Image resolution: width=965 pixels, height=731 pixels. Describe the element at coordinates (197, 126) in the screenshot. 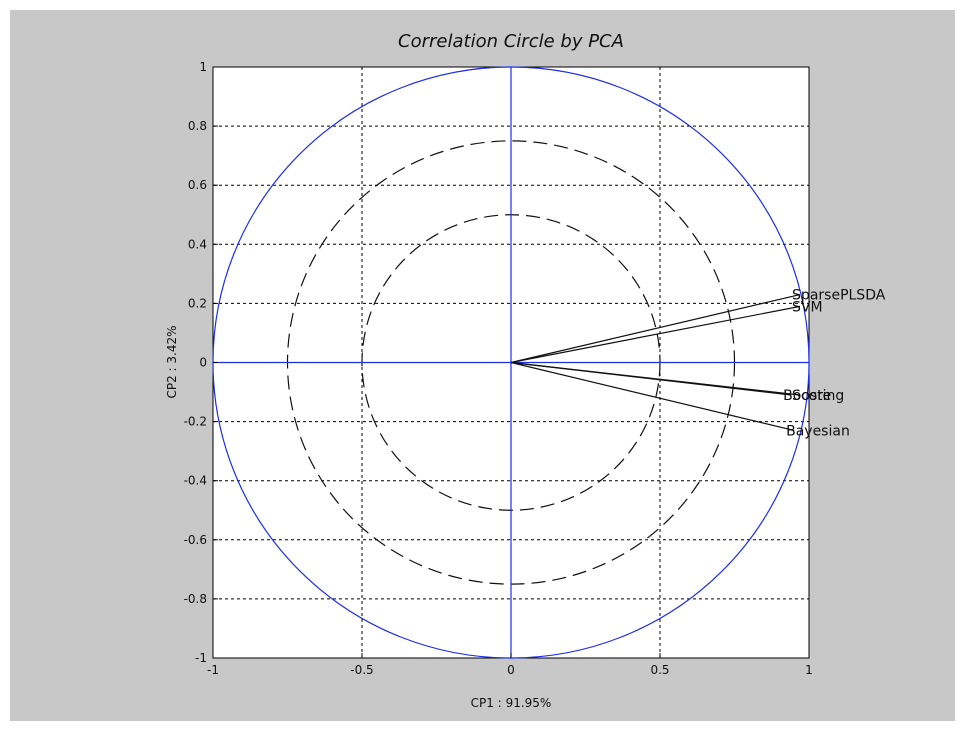

I see `y-tick-label: 0.8` at that location.